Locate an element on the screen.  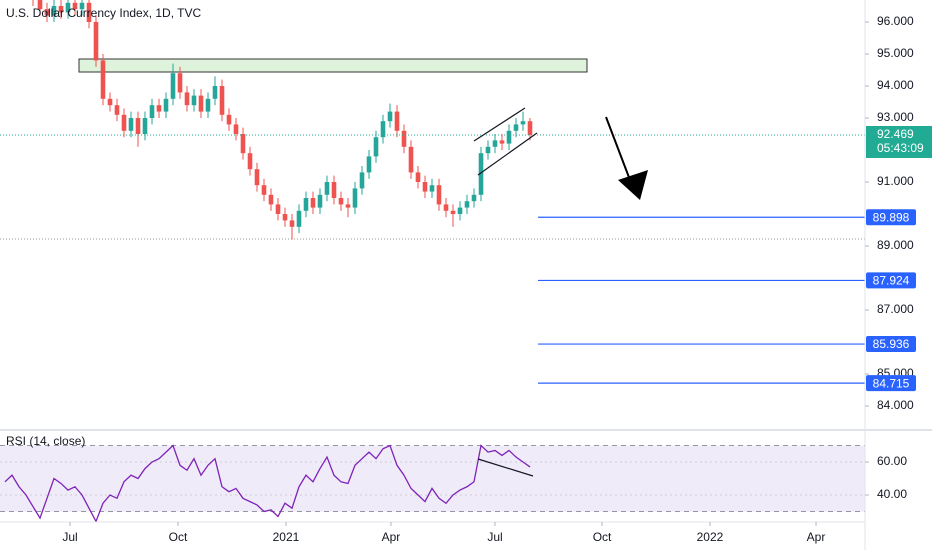
y-tick-label: 95.000 is located at coordinates (895, 53).